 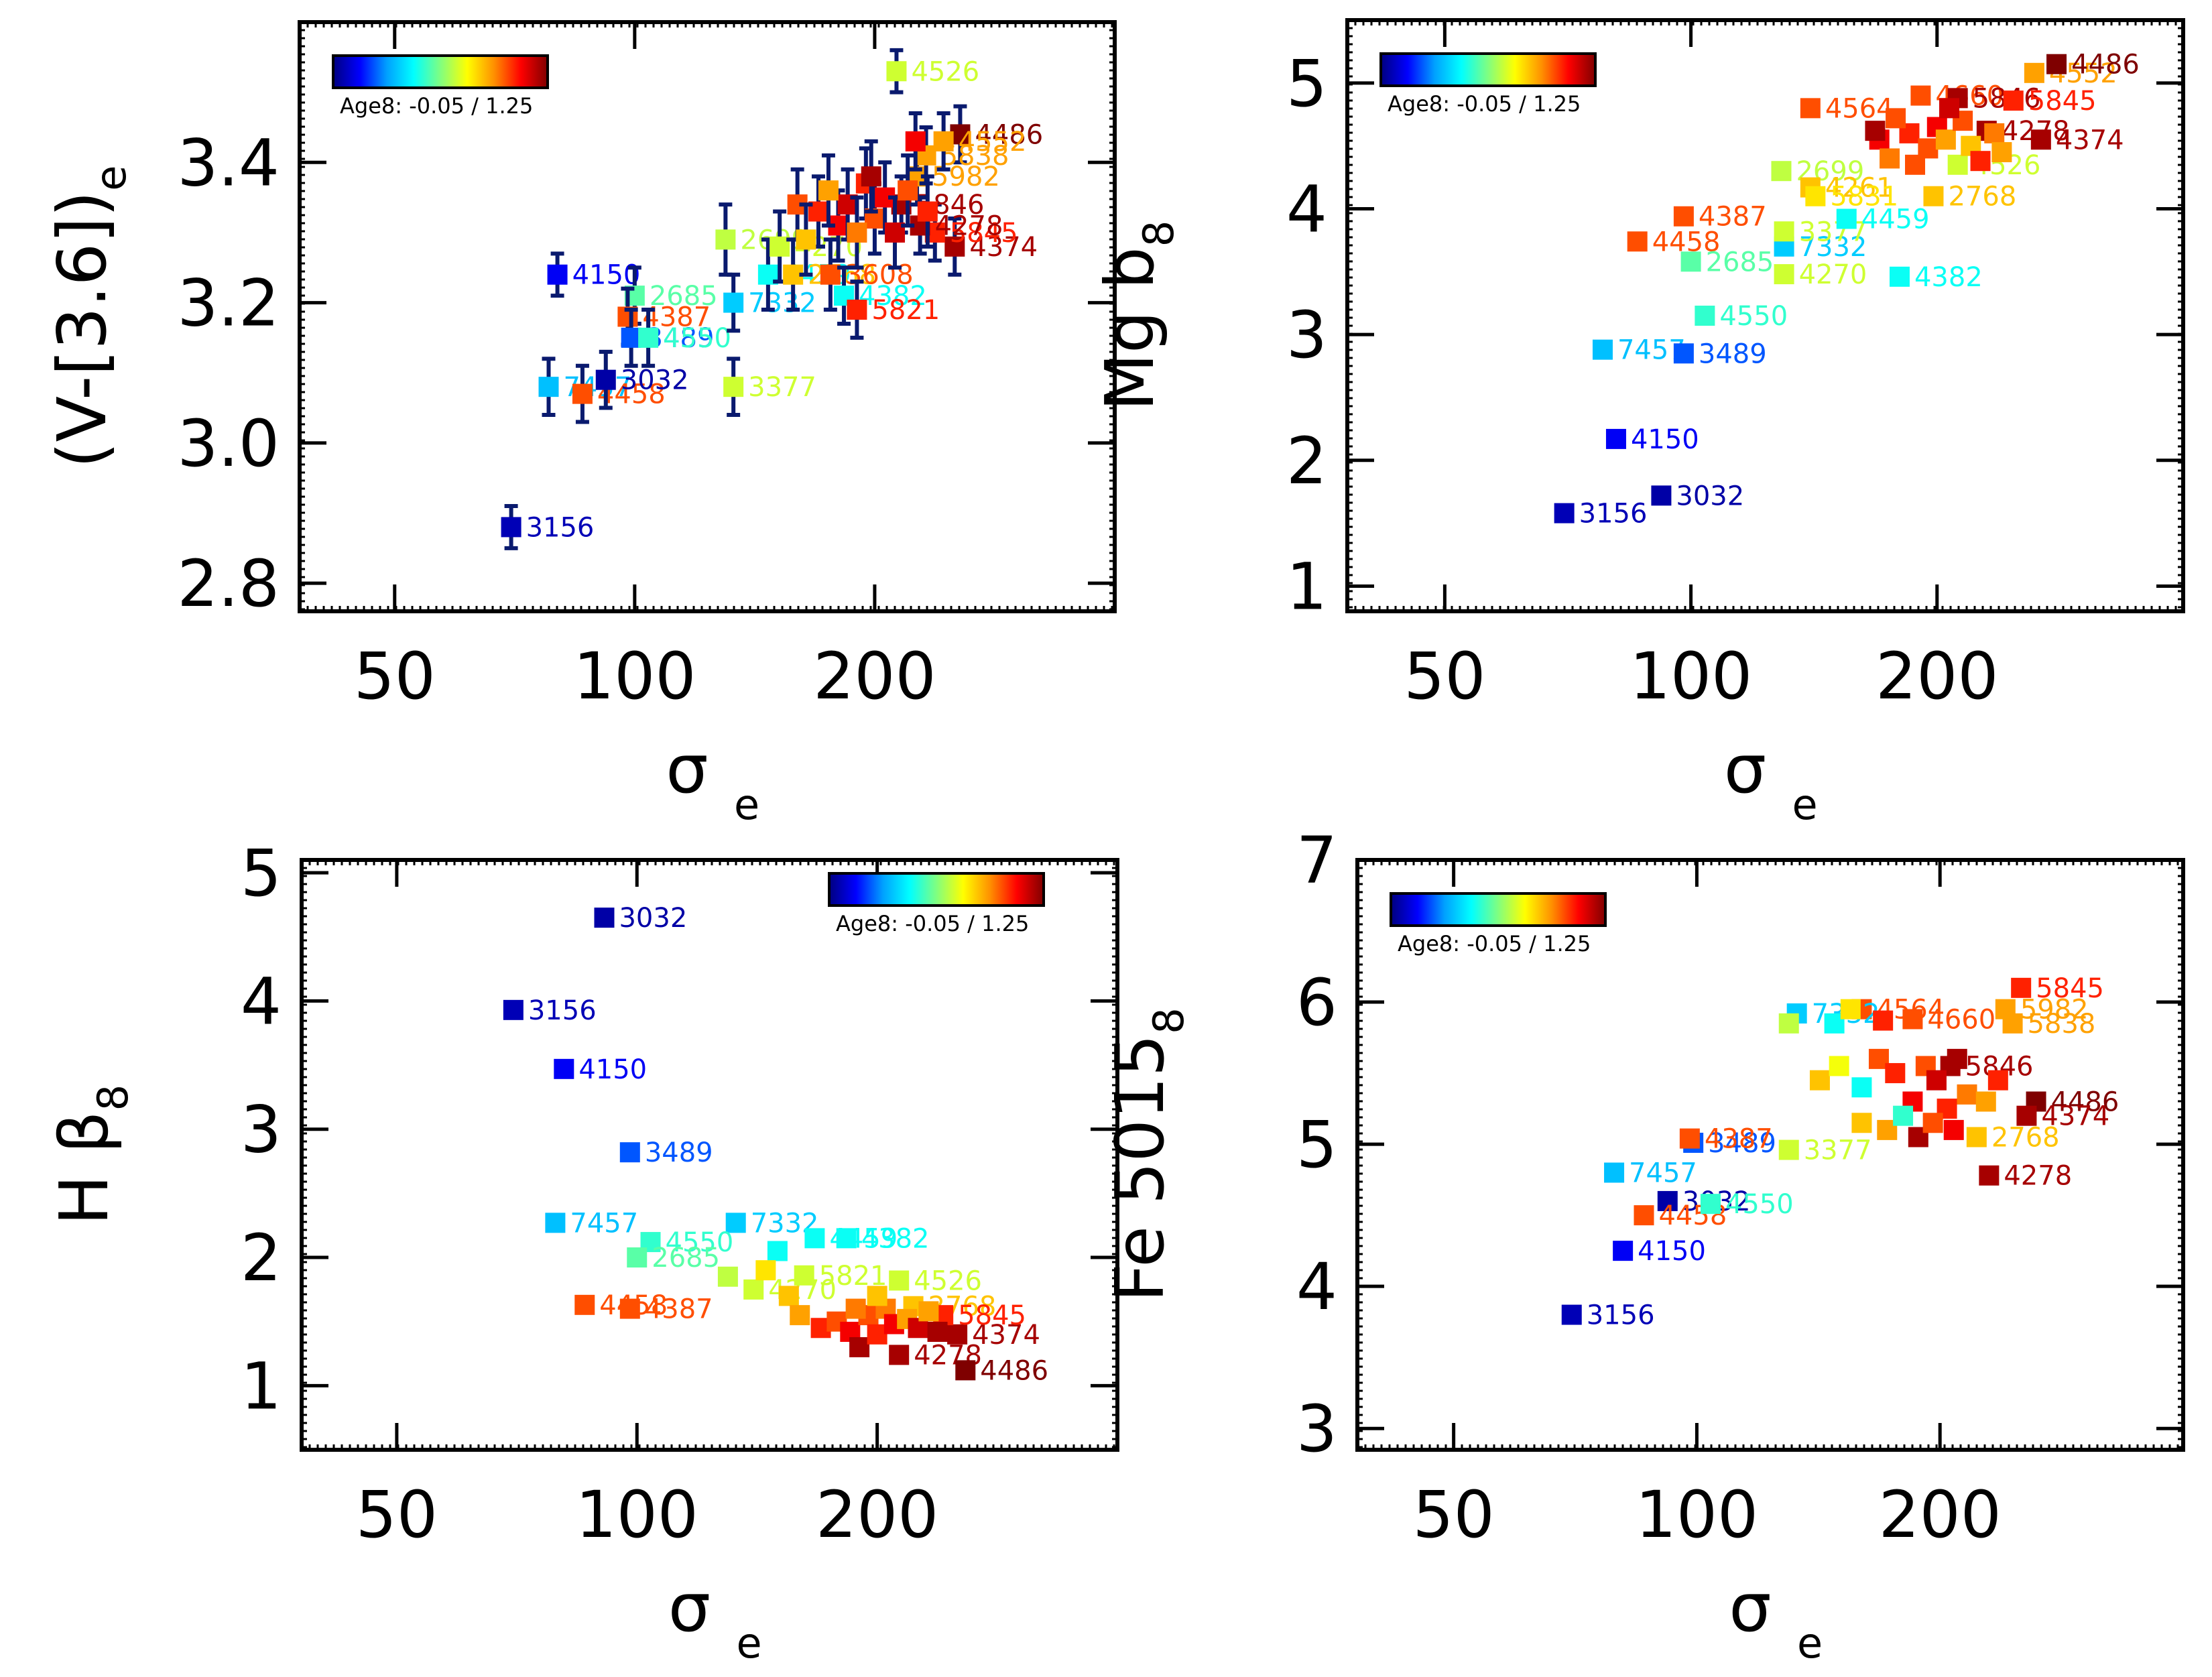 What do you see at coordinates (1982, 197) in the screenshot?
I see `point-label: 2768` at bounding box center [1982, 197].